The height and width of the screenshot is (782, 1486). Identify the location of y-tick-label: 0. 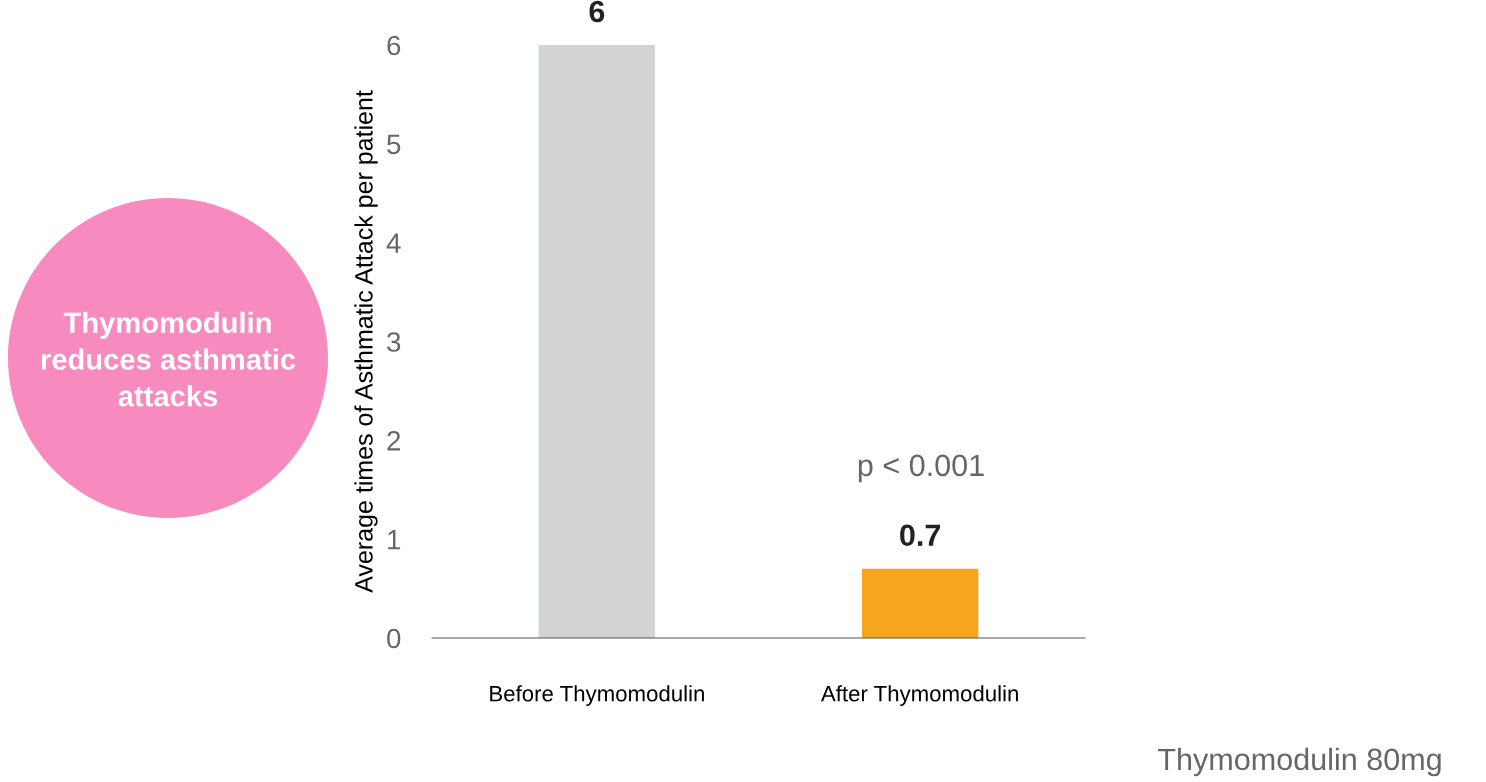
(394, 638).